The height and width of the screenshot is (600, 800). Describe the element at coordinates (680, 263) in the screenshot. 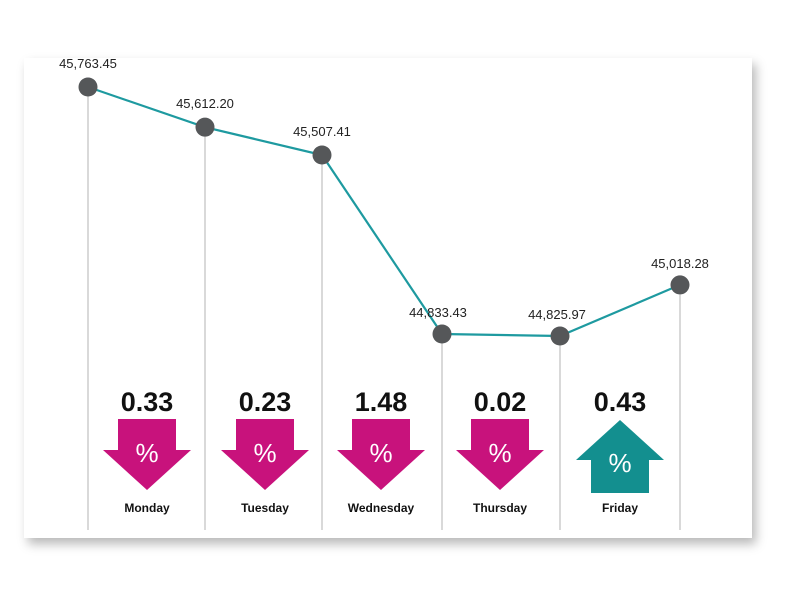

I see `data-label: 45,018.28` at that location.